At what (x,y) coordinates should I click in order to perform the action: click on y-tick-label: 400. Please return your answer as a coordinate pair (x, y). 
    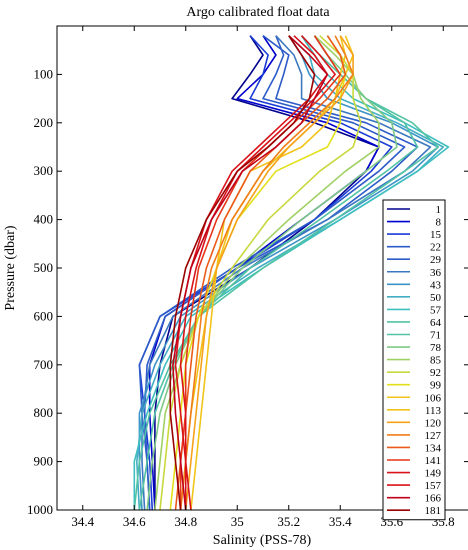
    Looking at the image, I should click on (44, 219).